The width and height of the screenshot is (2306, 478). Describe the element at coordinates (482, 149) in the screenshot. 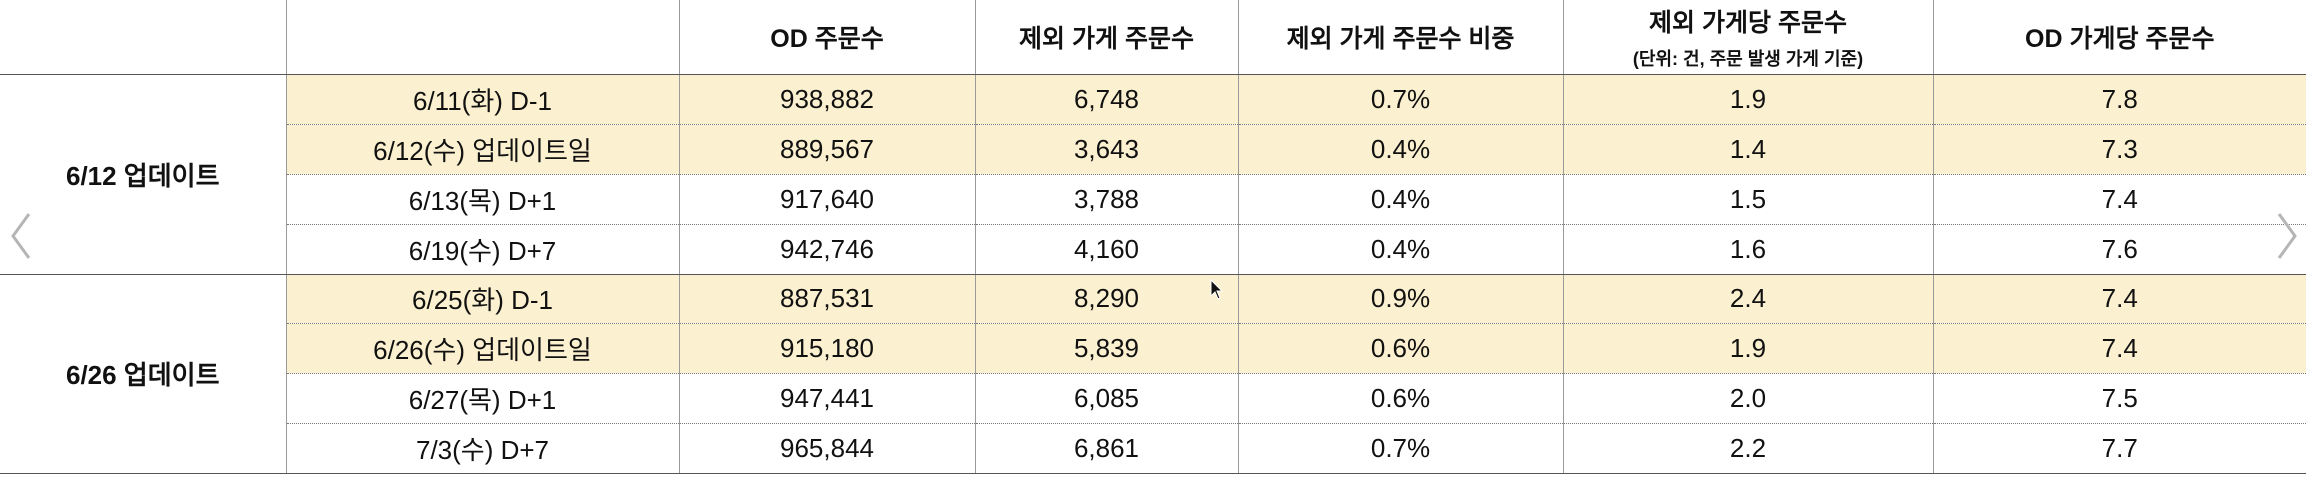

I see `date-cell: 6/12(수) 업데이트일` at that location.